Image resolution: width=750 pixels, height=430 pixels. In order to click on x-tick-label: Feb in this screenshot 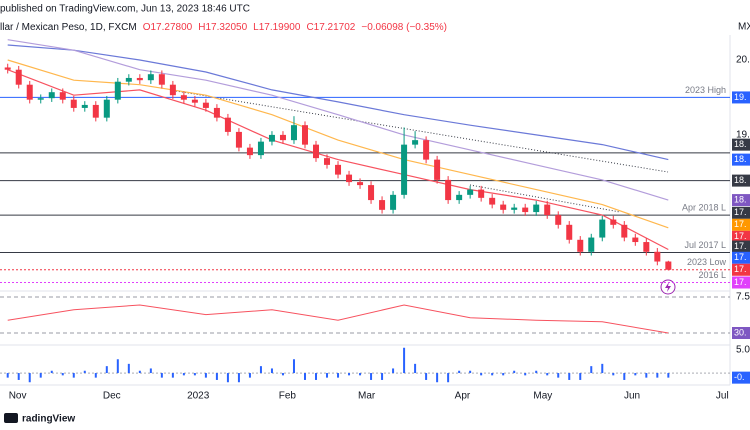, I will do `click(288, 396)`.